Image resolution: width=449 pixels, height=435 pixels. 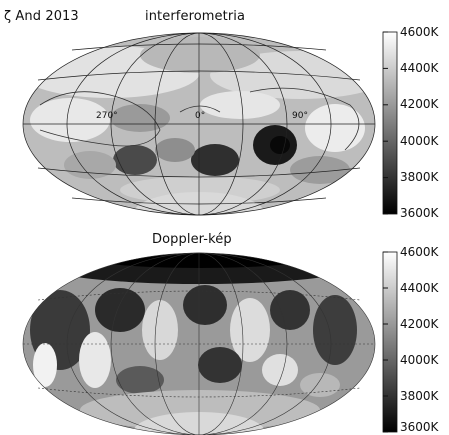 What do you see at coordinates (195, 16) in the screenshot?
I see `top-map-title: interferometria` at bounding box center [195, 16].